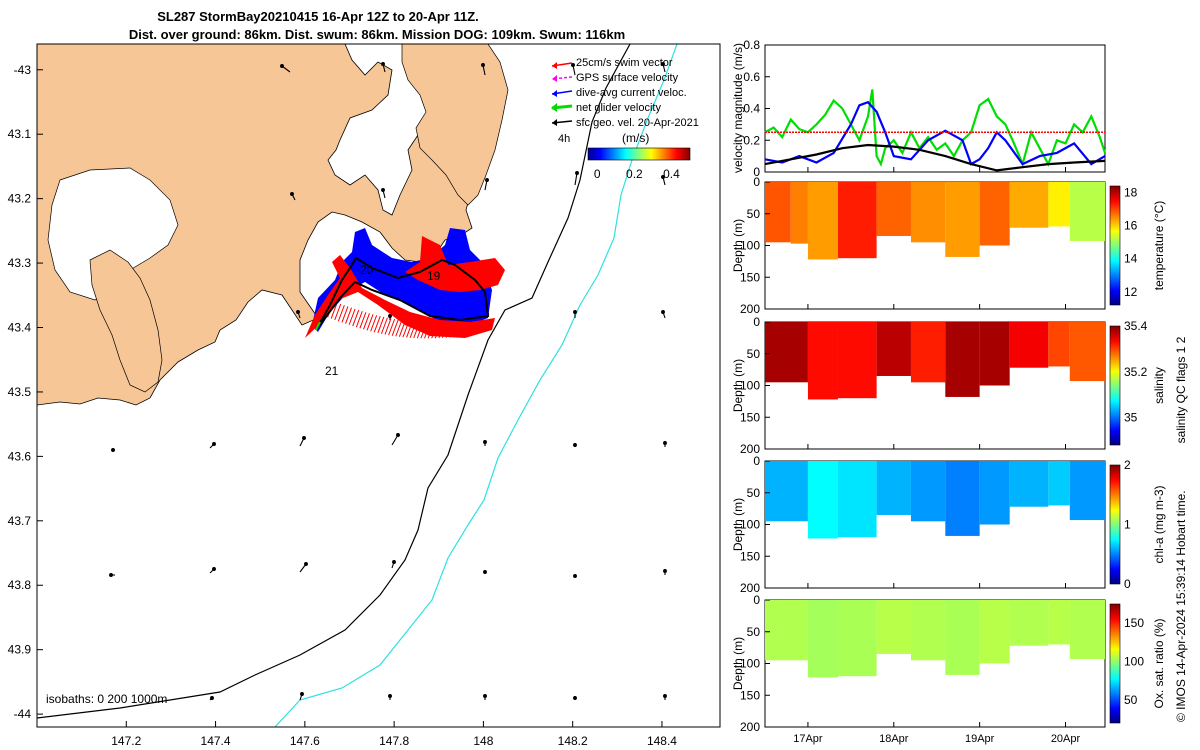  I want to click on legend-label-dive-avg: dive-avg current veloc., so click(631, 93).